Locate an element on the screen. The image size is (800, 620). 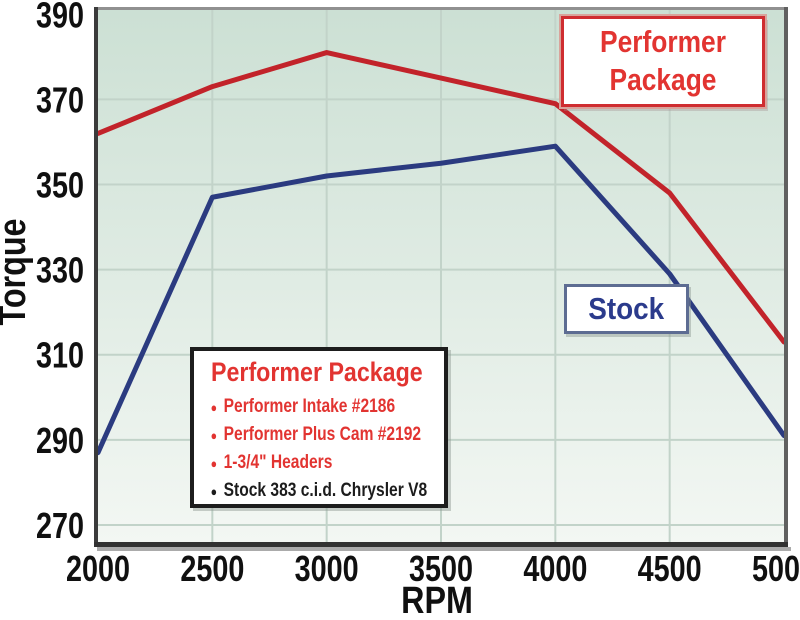
y-tick-label: 270 is located at coordinates (60, 525).